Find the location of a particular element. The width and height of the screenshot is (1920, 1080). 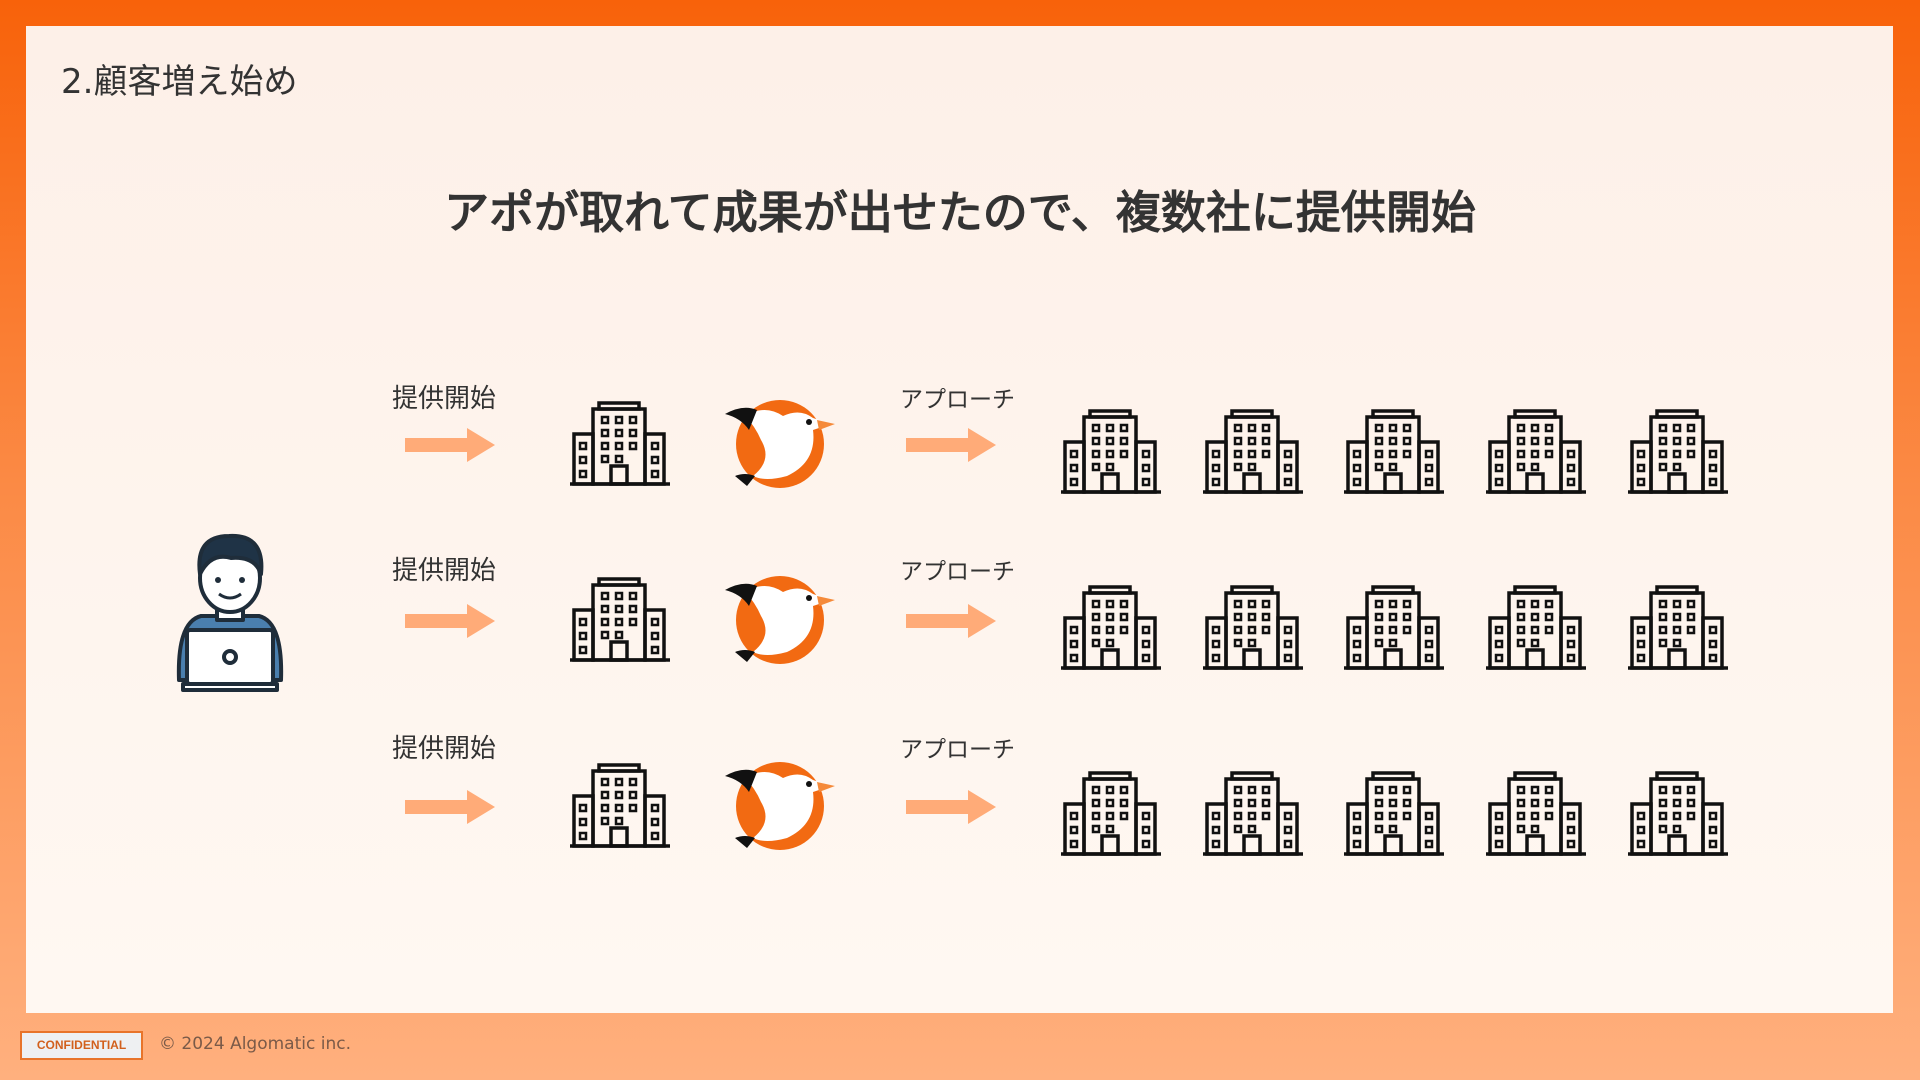

person-laptop-icon is located at coordinates (230, 612).